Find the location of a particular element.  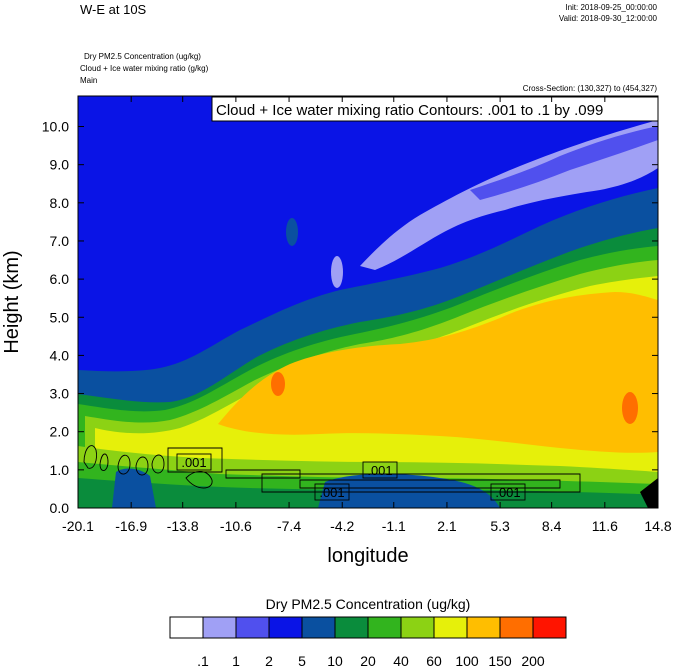

contour-info-box is located at coordinates (435, 109).